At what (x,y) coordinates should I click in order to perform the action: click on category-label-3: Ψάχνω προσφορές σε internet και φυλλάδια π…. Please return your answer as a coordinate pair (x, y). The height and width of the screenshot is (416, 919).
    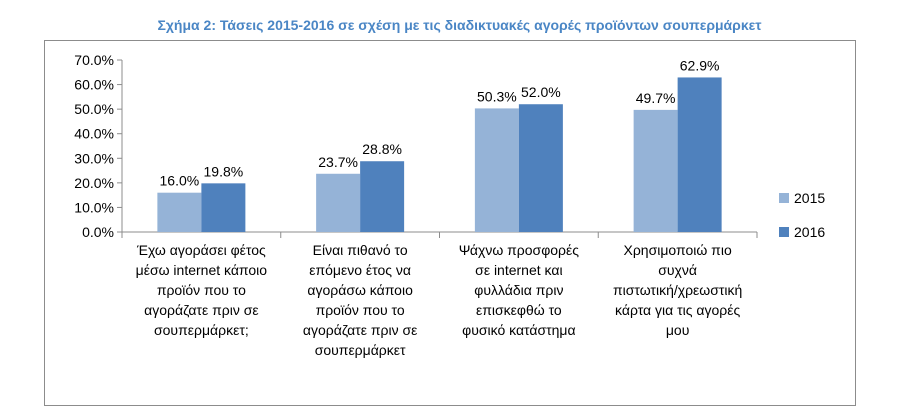
    Looking at the image, I should click on (519, 290).